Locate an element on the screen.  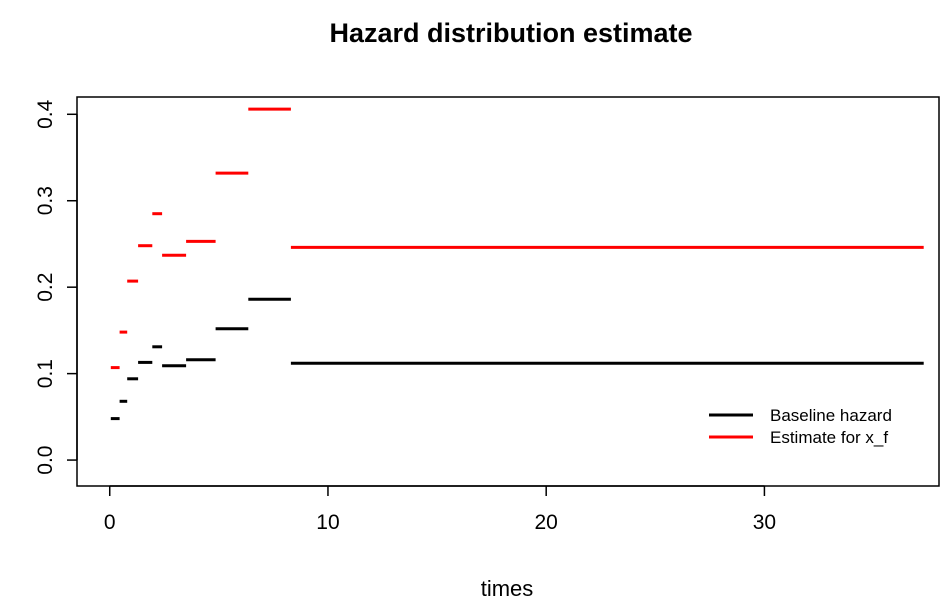
x-tick-label: 30 is located at coordinates (764, 522).